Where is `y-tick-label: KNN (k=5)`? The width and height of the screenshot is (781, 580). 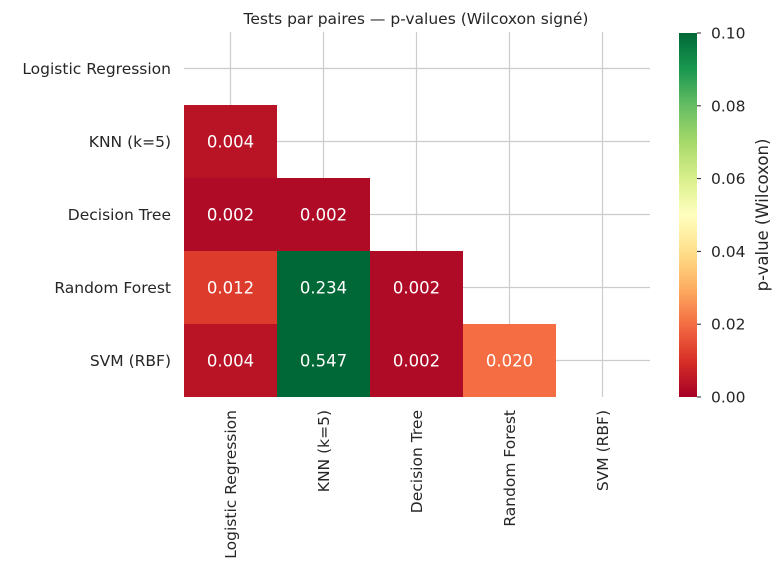 y-tick-label: KNN (k=5) is located at coordinates (130, 142).